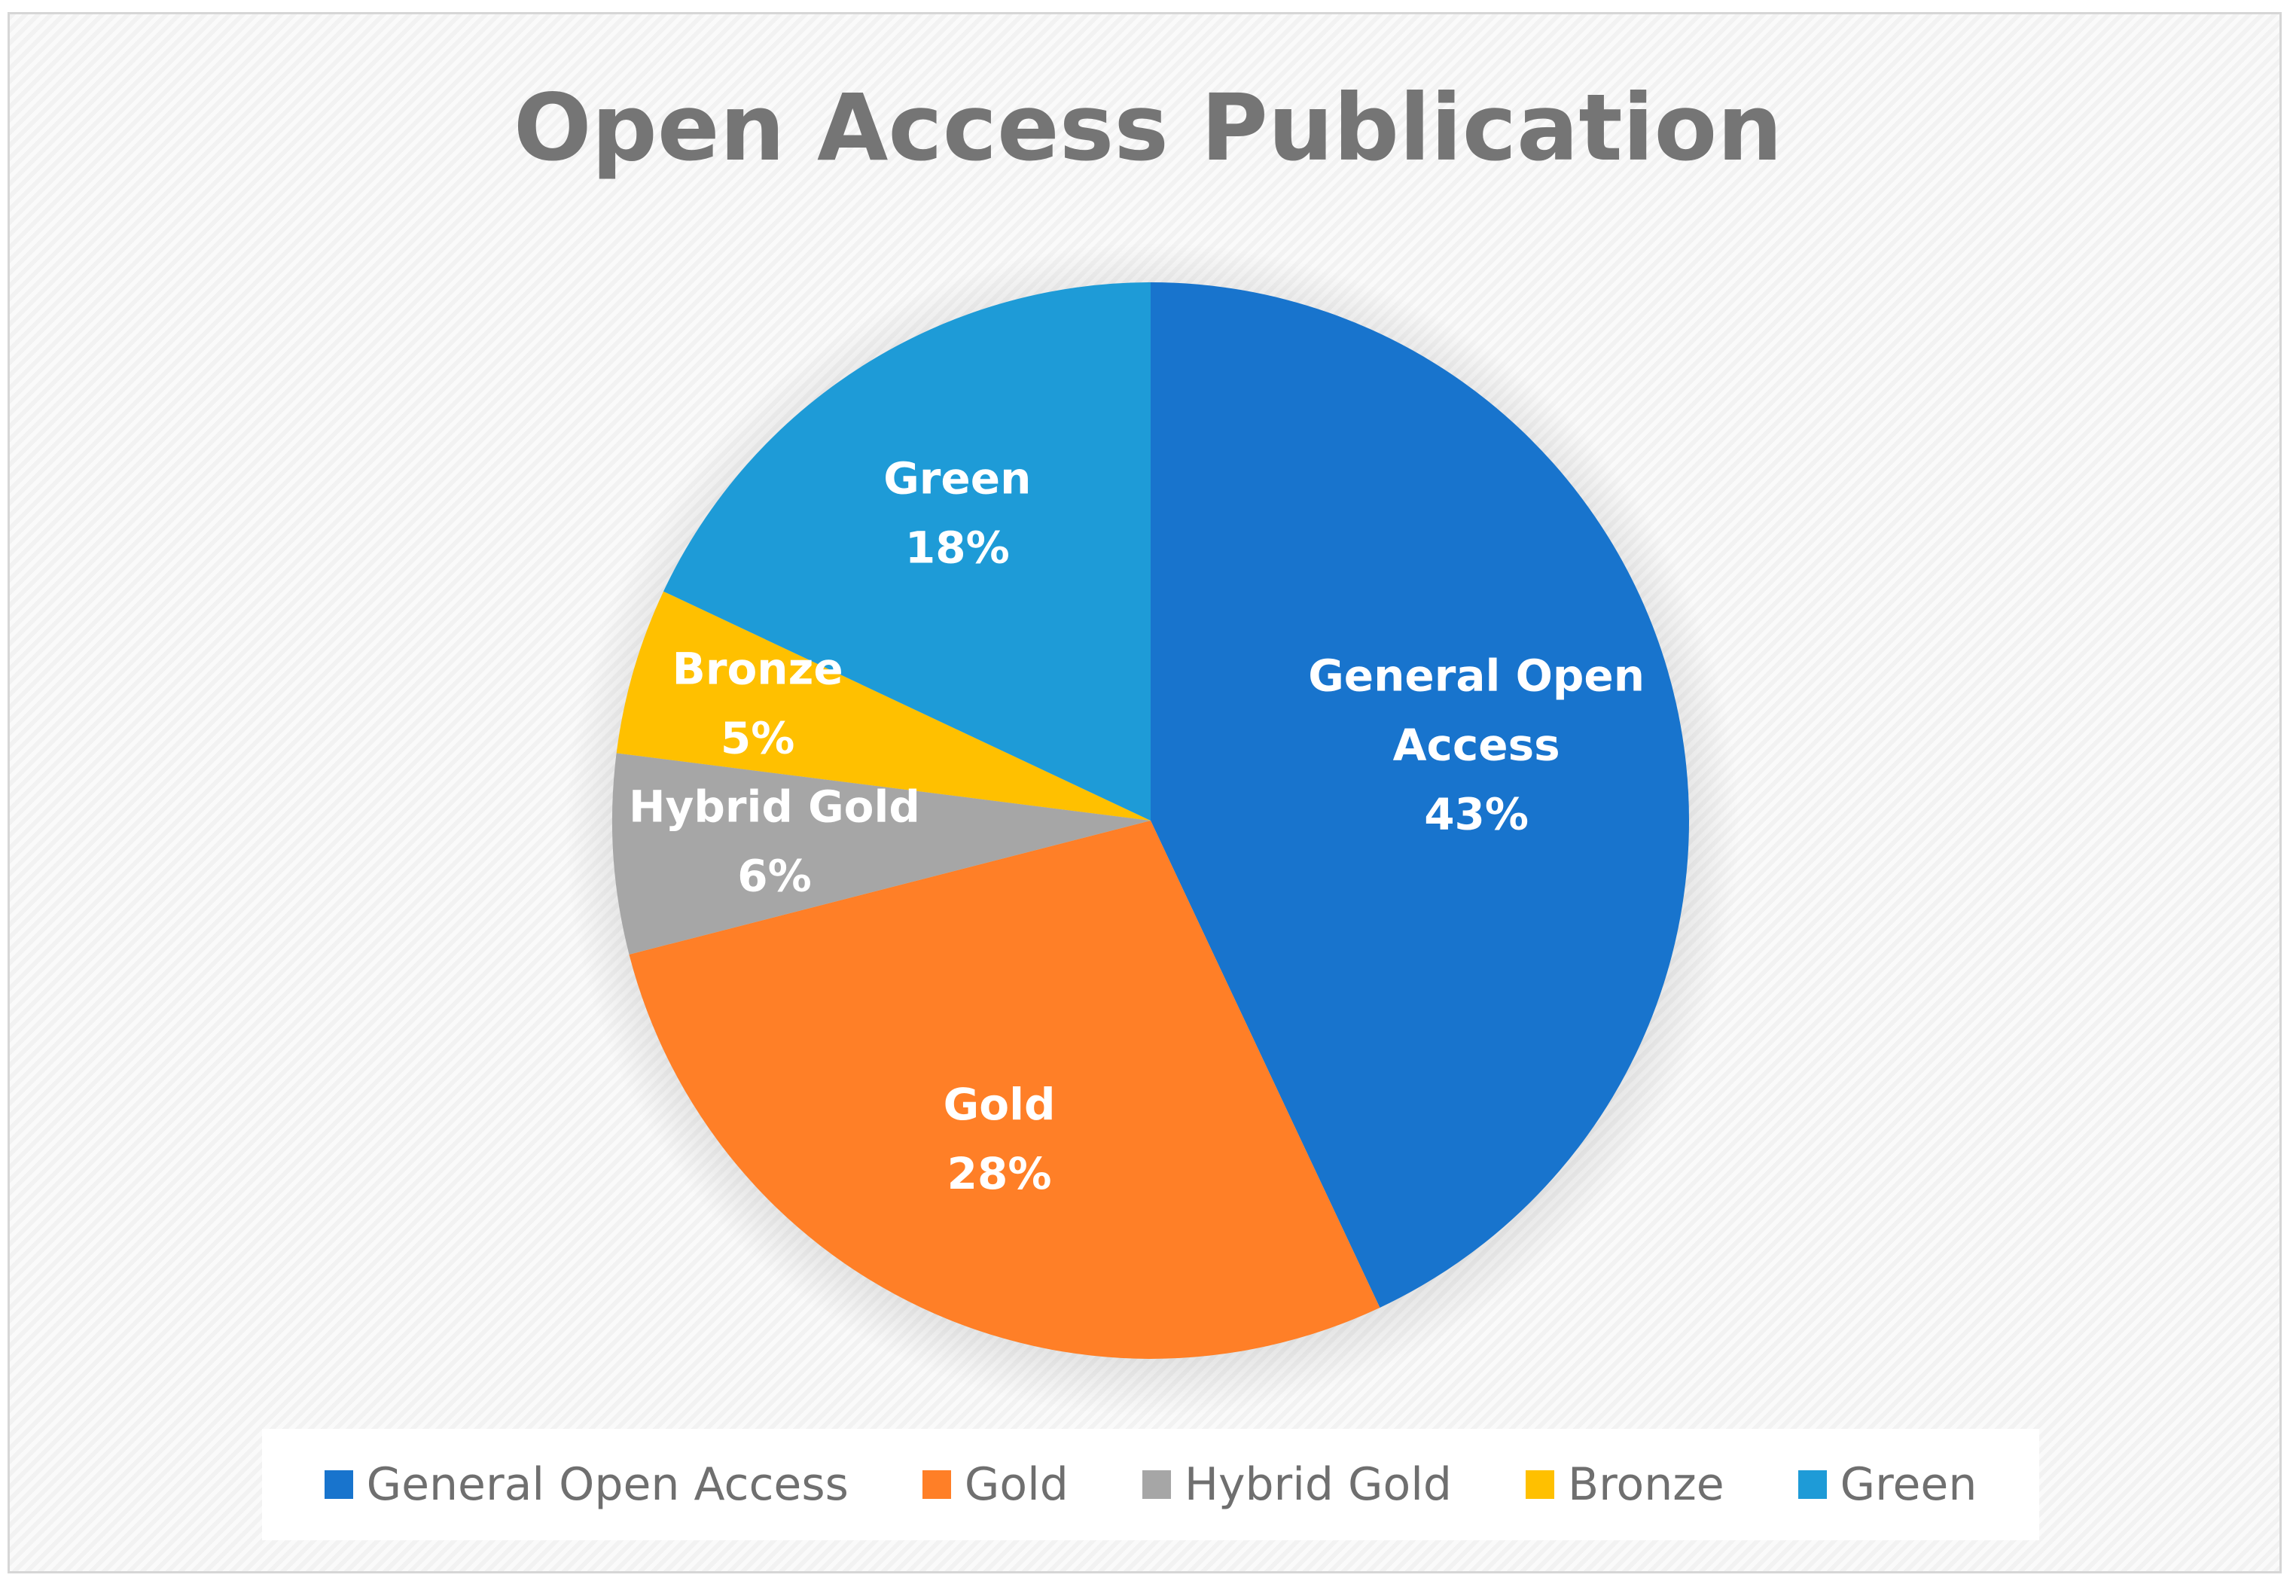  What do you see at coordinates (881, 854) in the screenshot?
I see `pie-slice-hybrid-gold` at bounding box center [881, 854].